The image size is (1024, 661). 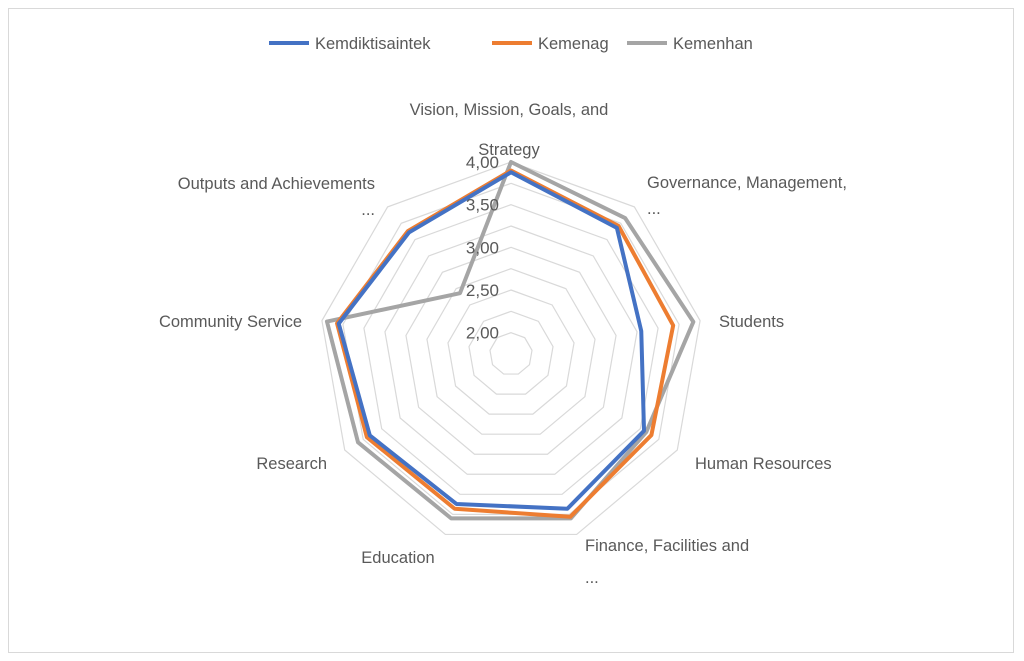 I want to click on r-tick-label-1: 2,50, so click(x=482, y=290).